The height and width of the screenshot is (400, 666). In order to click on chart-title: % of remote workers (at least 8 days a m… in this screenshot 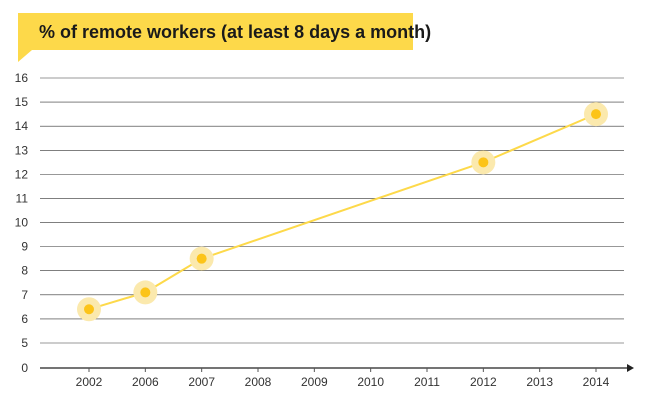, I will do `click(235, 32)`.